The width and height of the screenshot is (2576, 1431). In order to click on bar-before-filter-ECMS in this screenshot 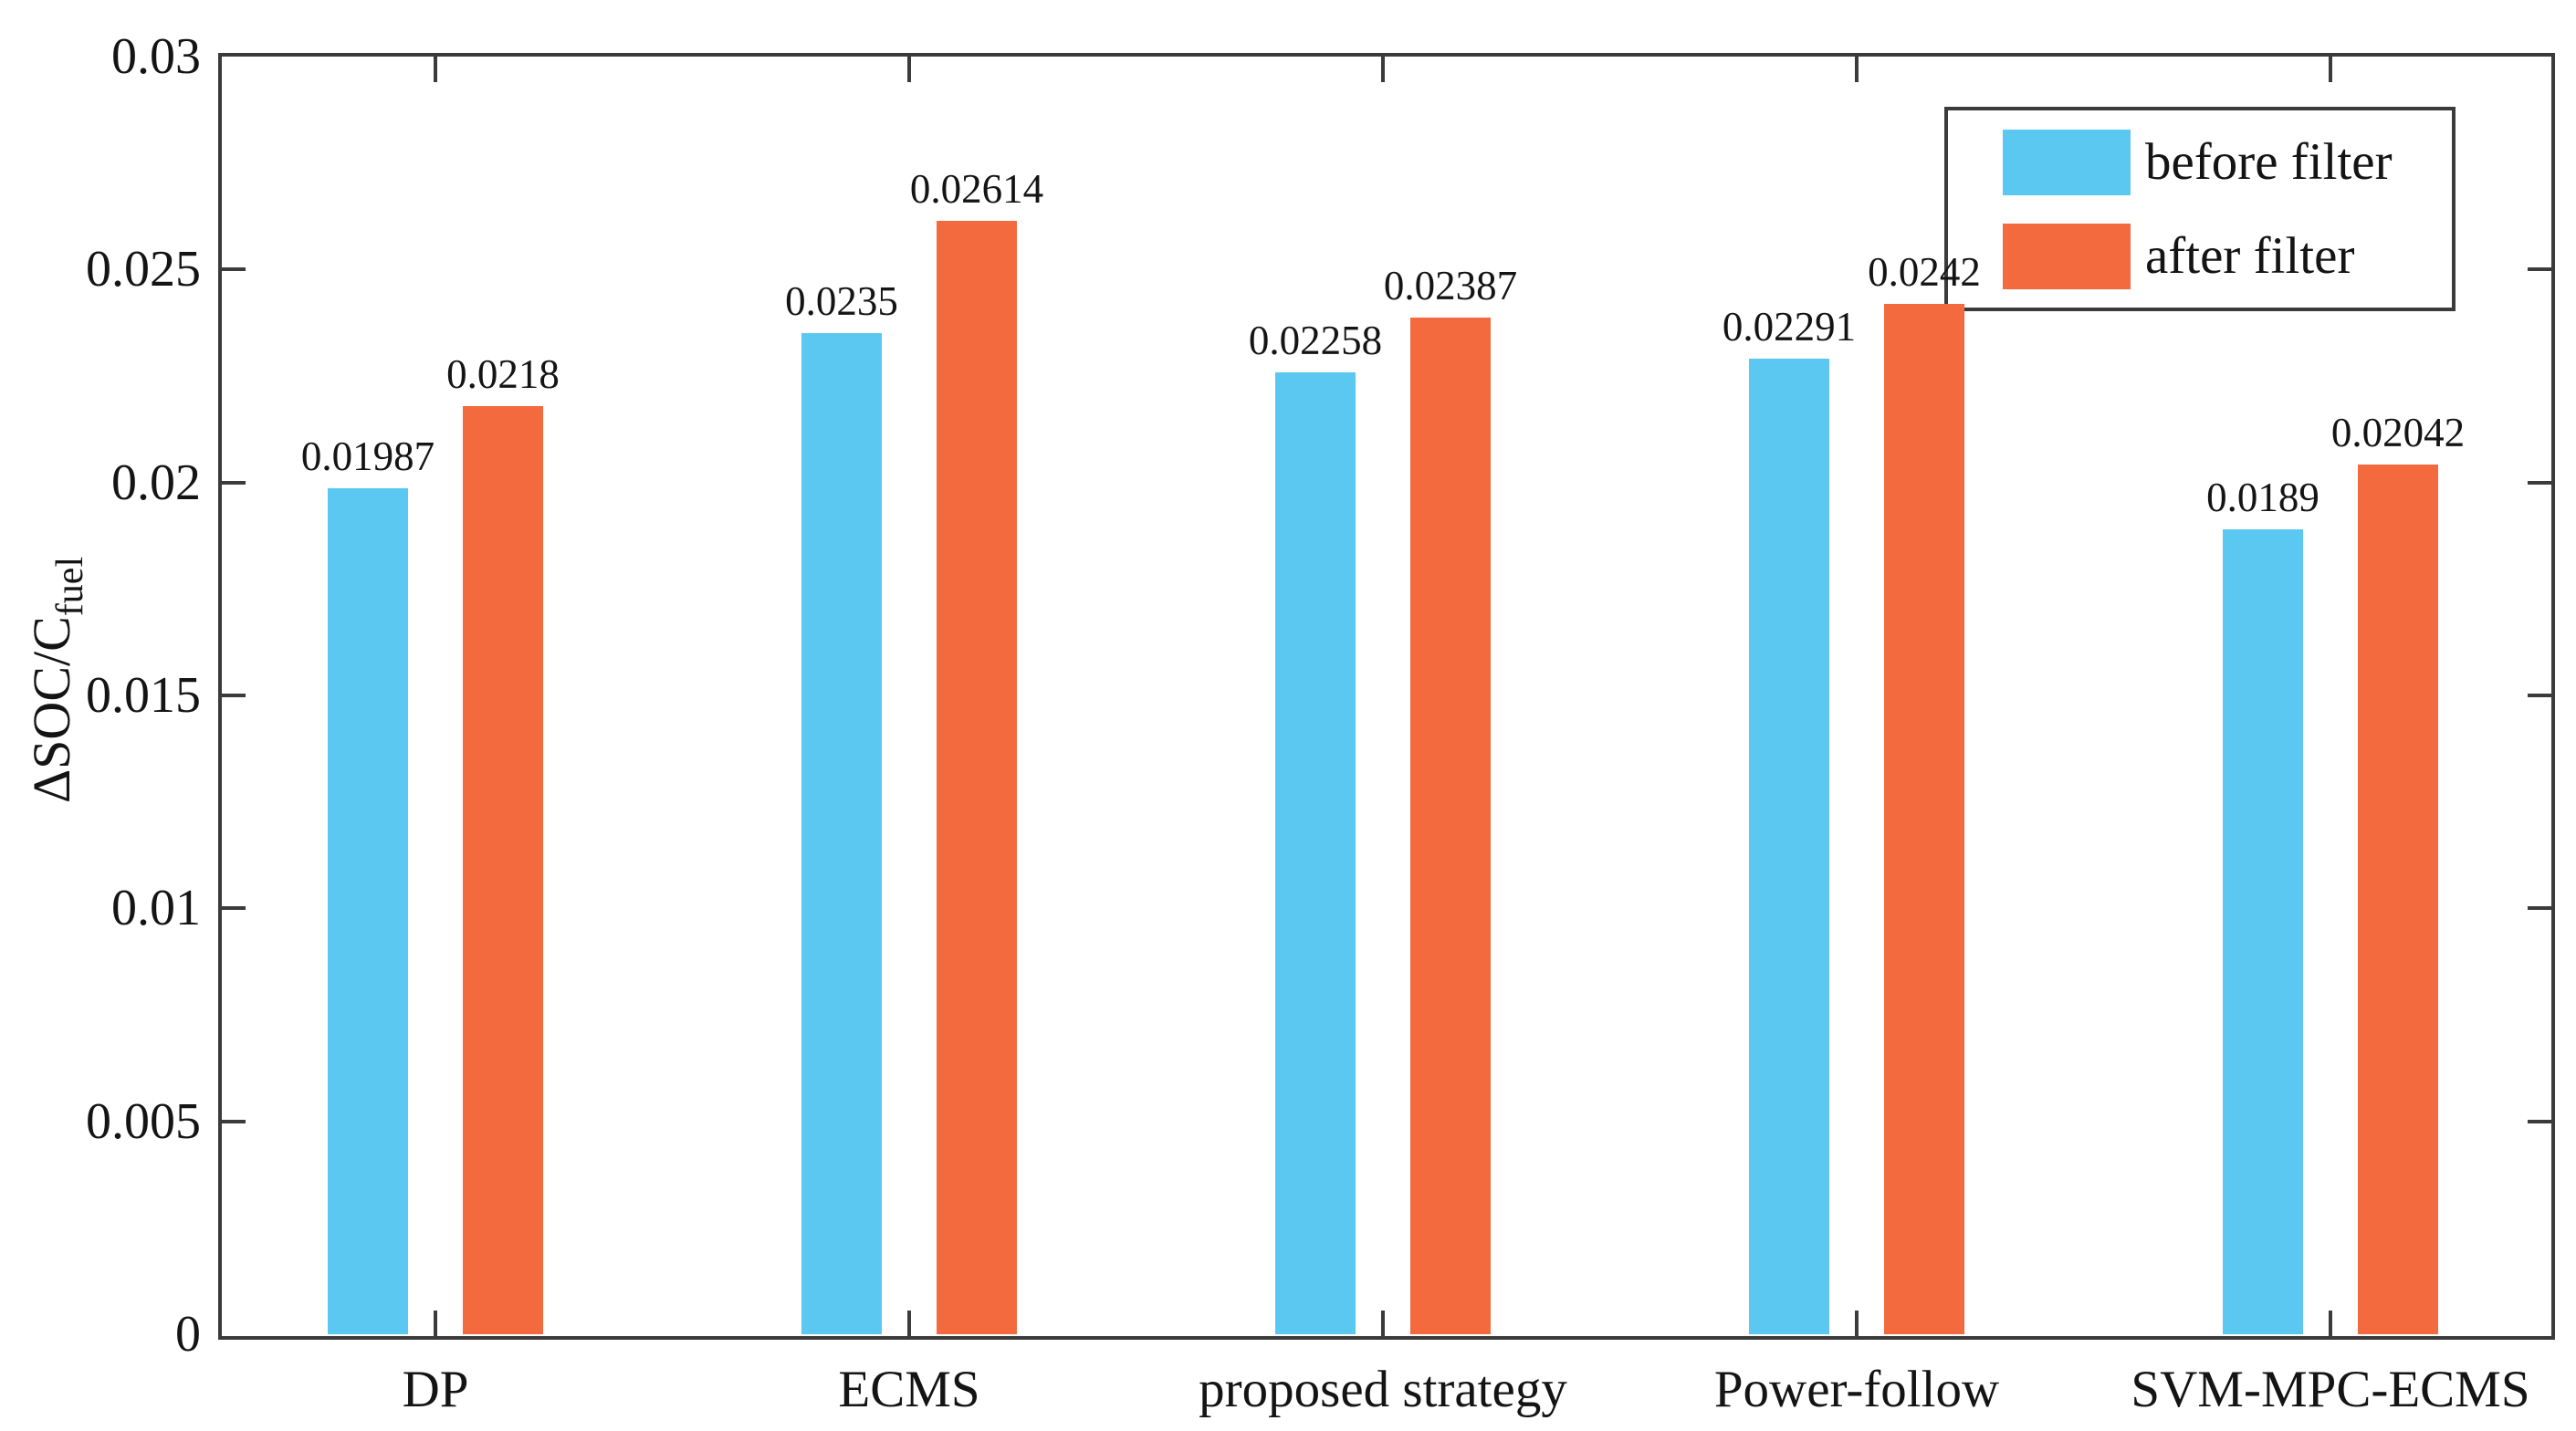, I will do `click(841, 834)`.